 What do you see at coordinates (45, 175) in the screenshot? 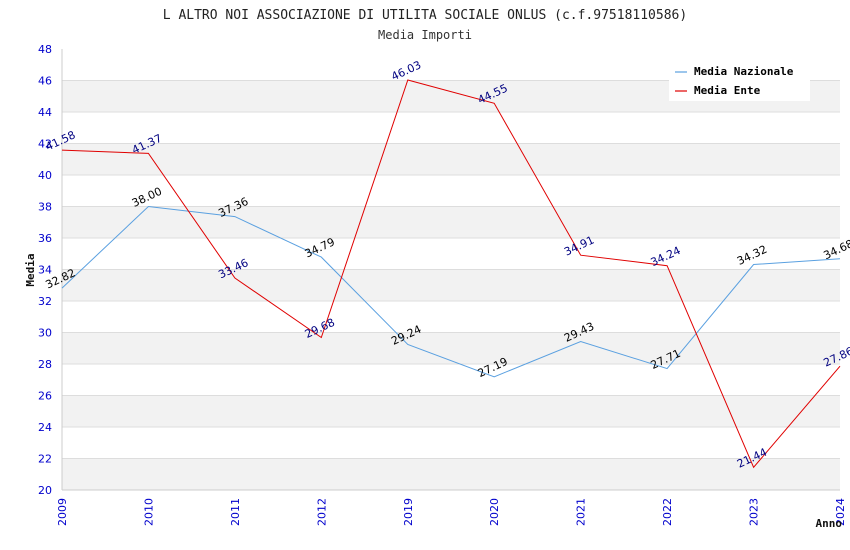
I see `y-tick-label: 40` at bounding box center [45, 175].